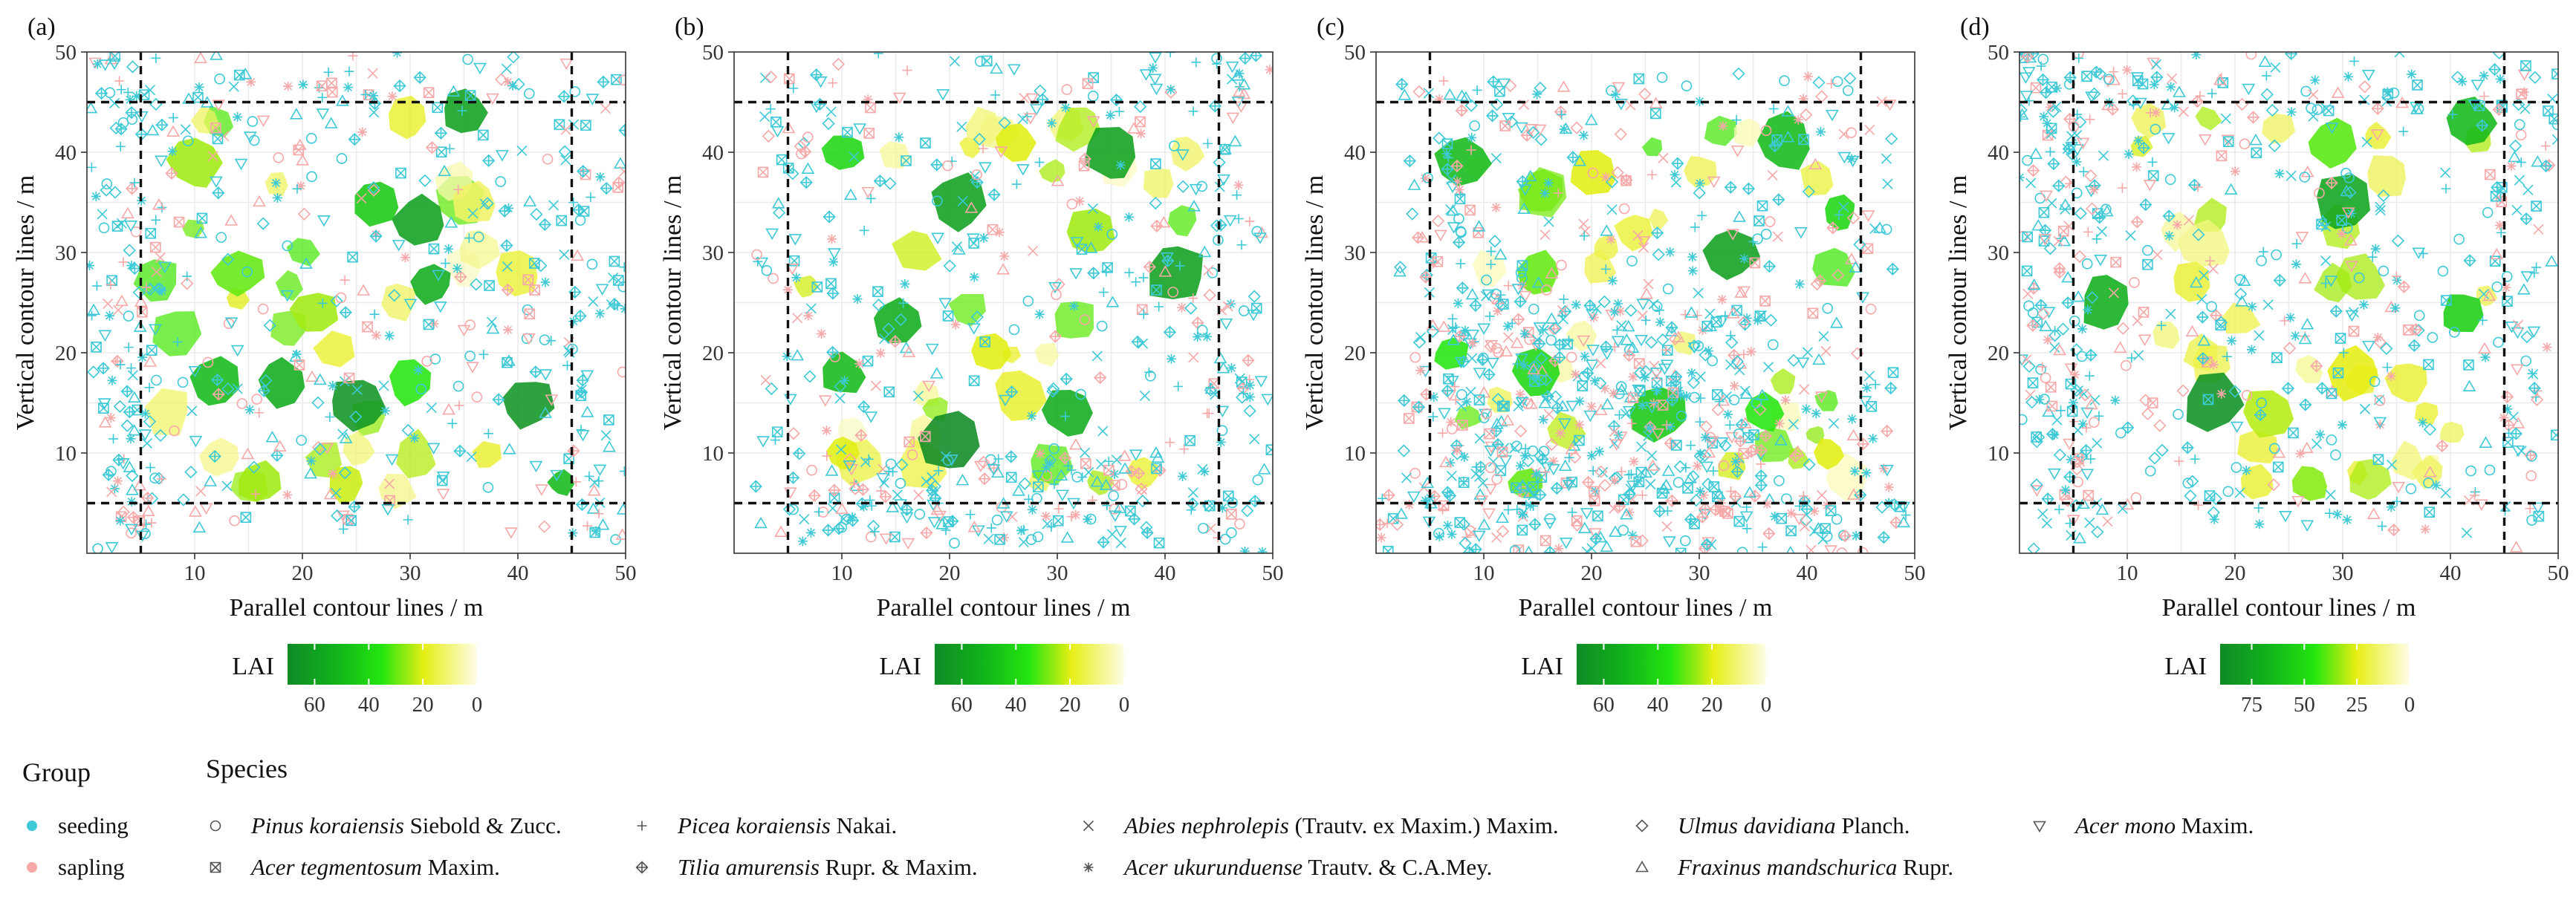 The height and width of the screenshot is (906, 2576). What do you see at coordinates (1206, 825) in the screenshot?
I see `species-name: Abies nephrolepis` at bounding box center [1206, 825].